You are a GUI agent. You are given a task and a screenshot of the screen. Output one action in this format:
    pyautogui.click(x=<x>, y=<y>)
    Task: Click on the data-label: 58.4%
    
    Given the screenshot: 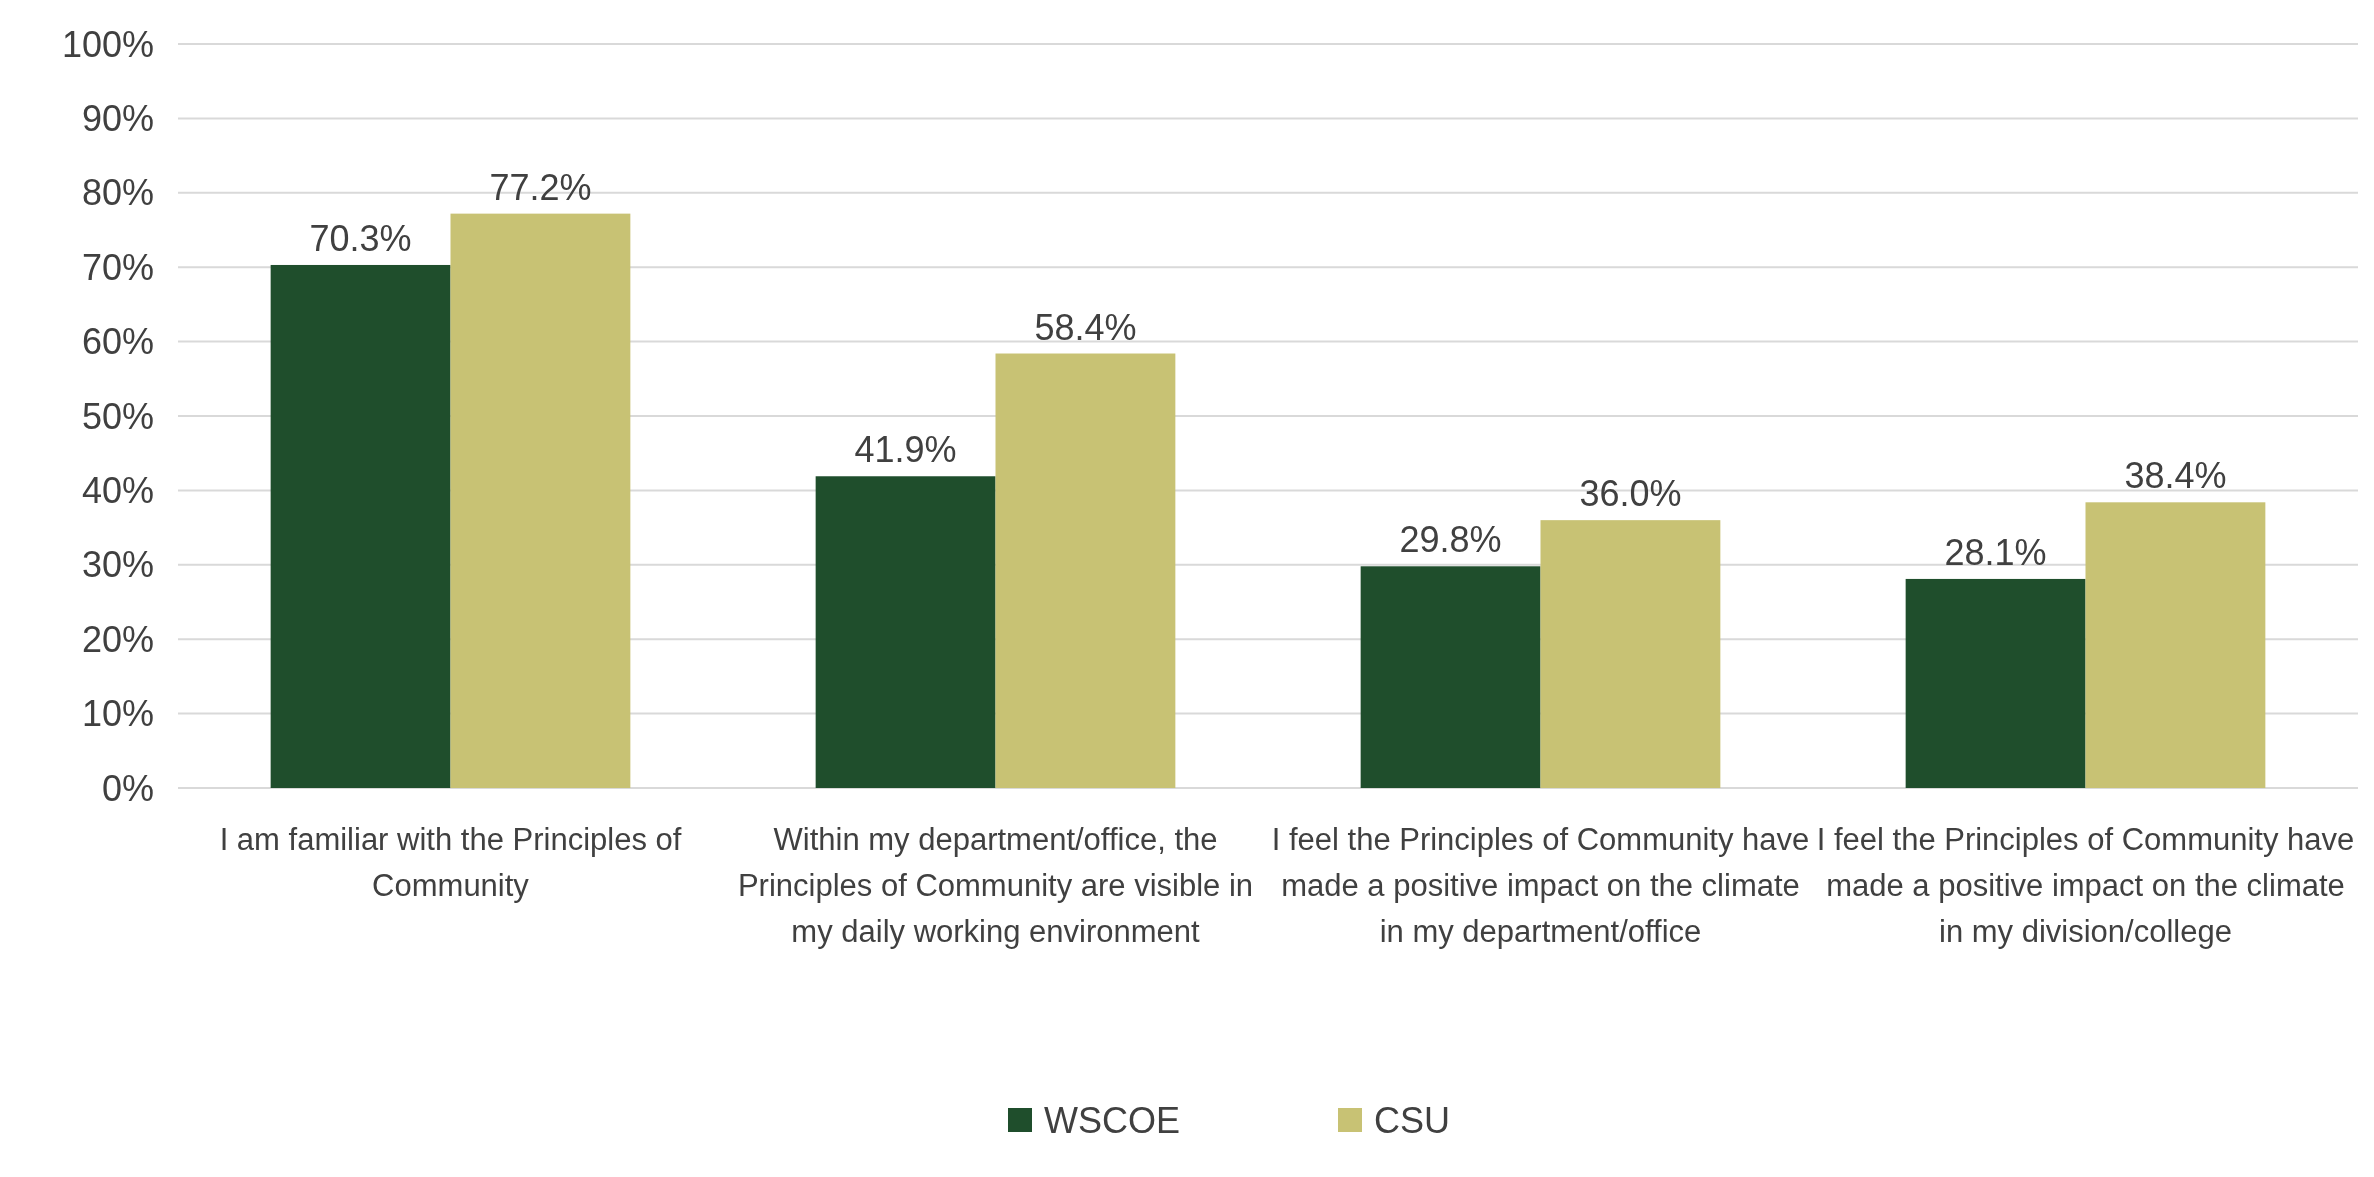 What is the action you would take?
    pyautogui.click(x=1085, y=327)
    